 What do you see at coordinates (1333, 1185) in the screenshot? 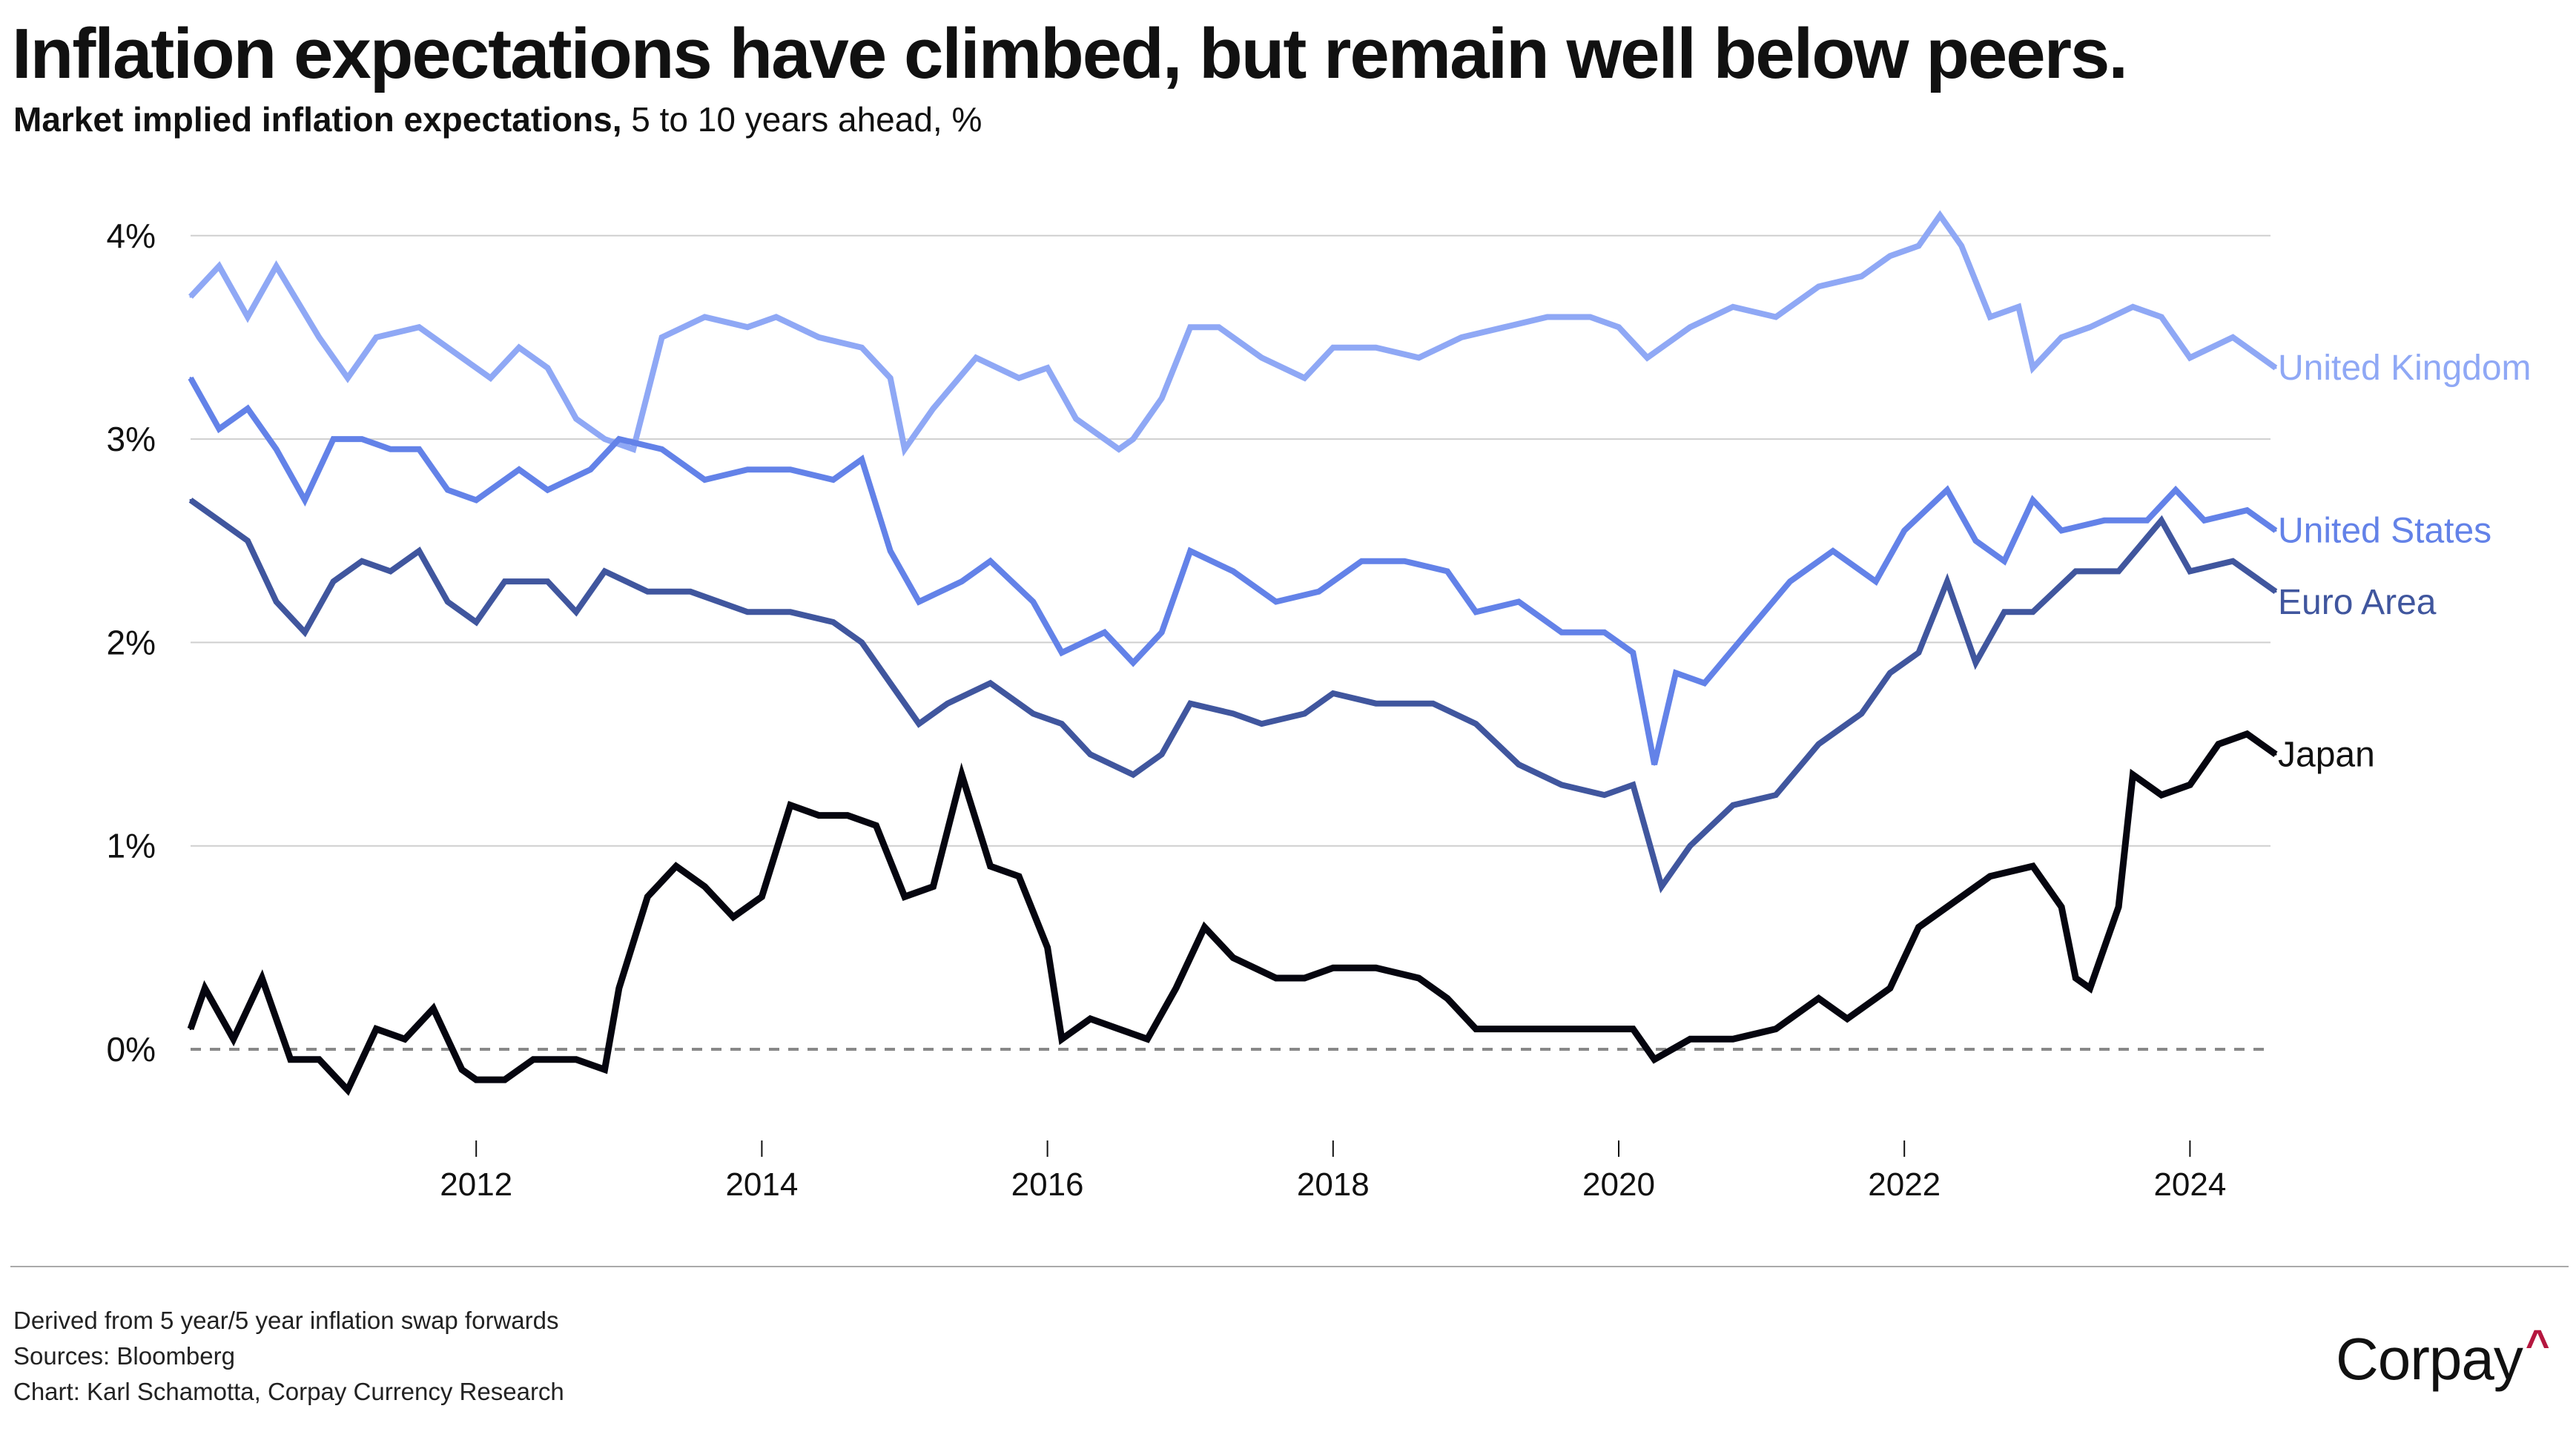
I see `x-tick-label: 2018` at bounding box center [1333, 1185].